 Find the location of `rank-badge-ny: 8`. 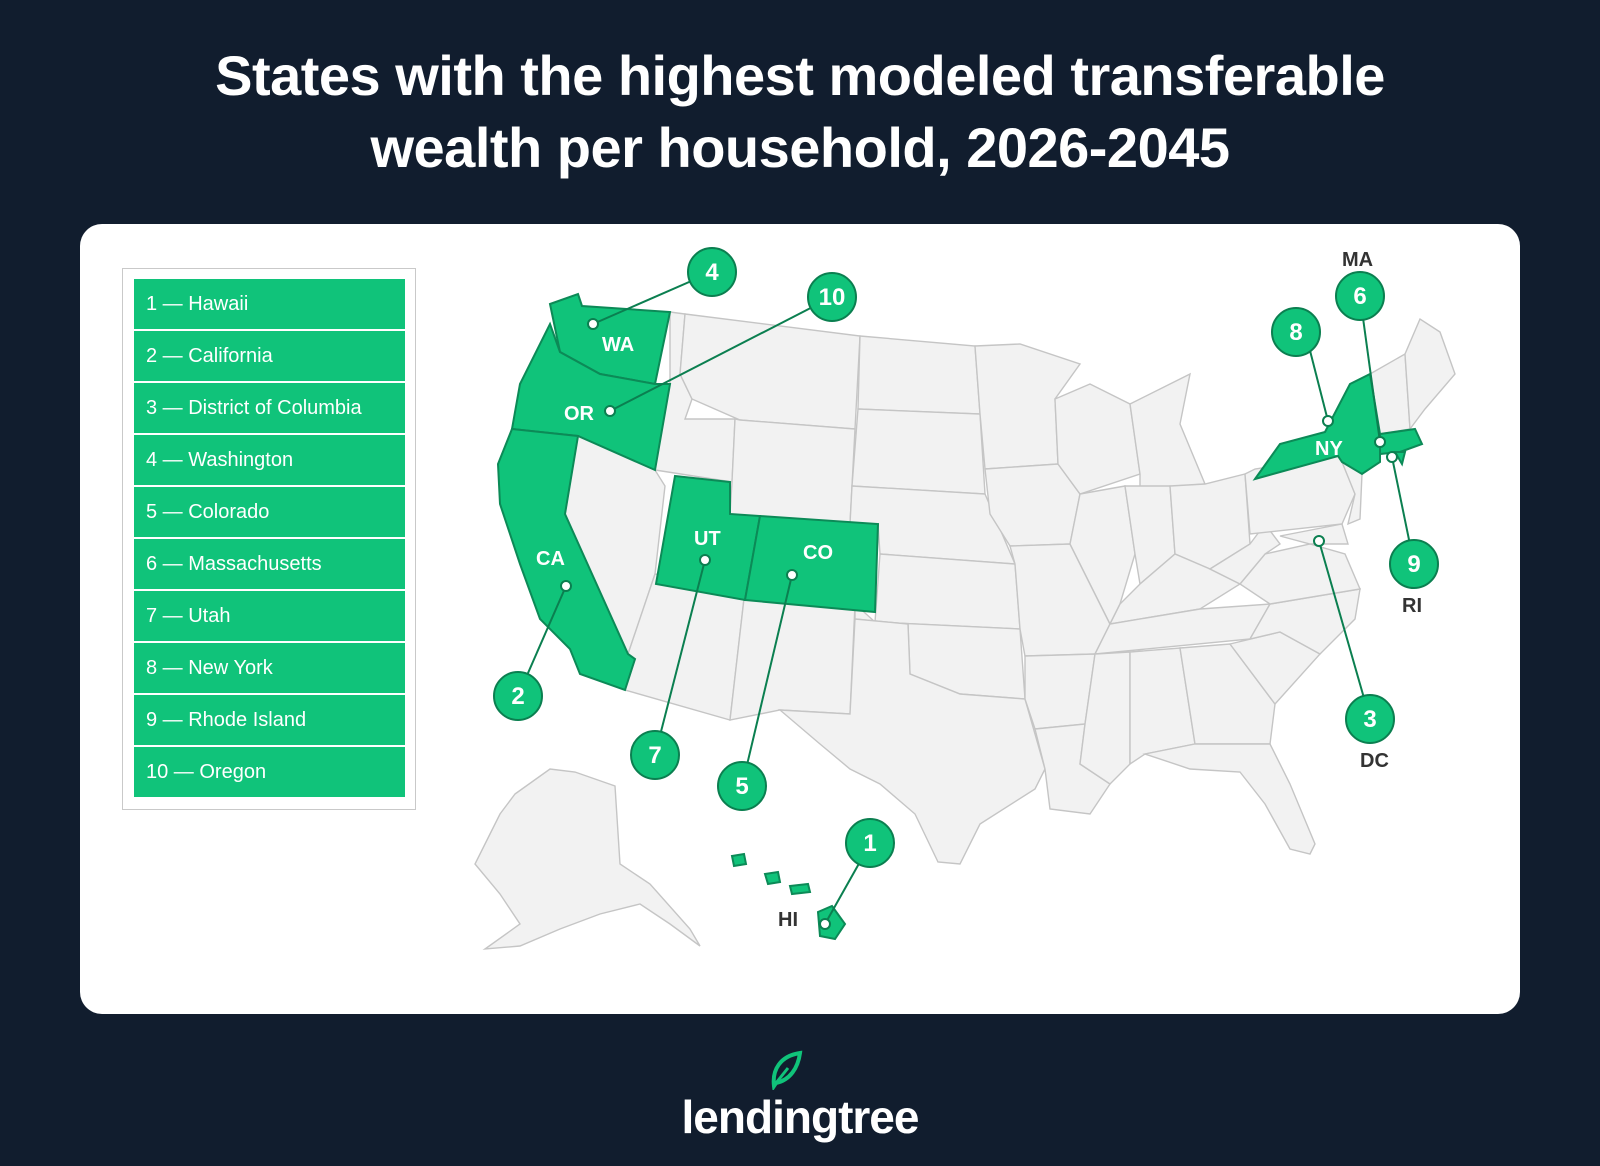

rank-badge-ny: 8 is located at coordinates (1296, 332).